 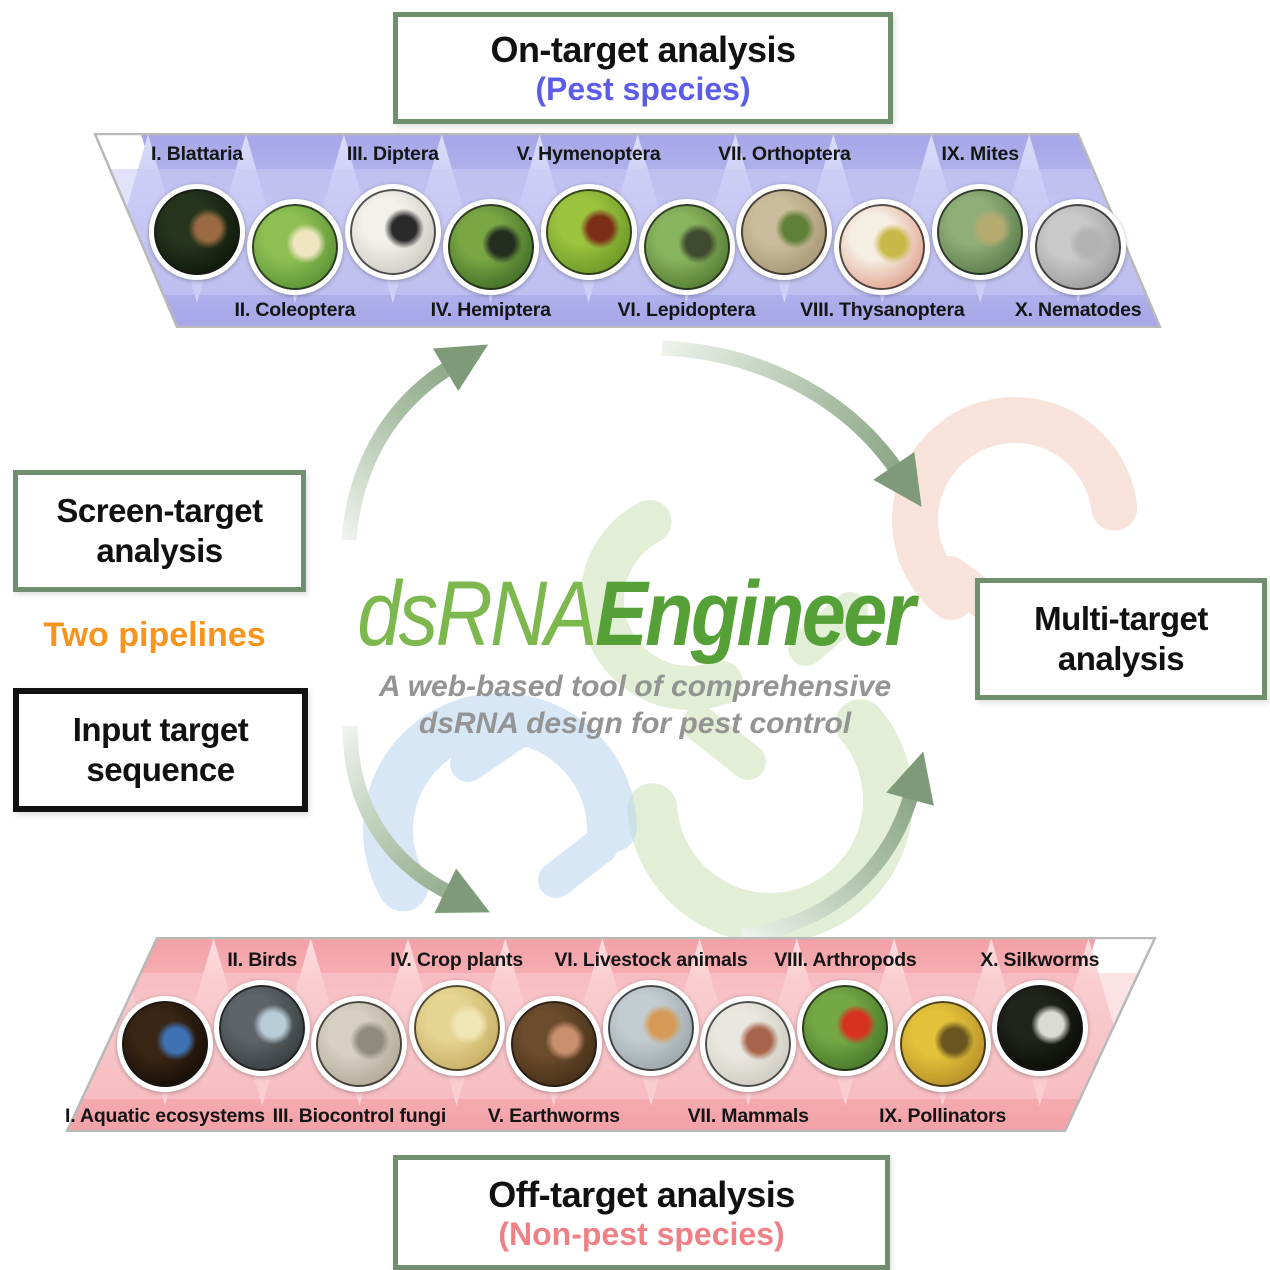 What do you see at coordinates (415, 442) in the screenshot?
I see `flow-arrow-top-left` at bounding box center [415, 442].